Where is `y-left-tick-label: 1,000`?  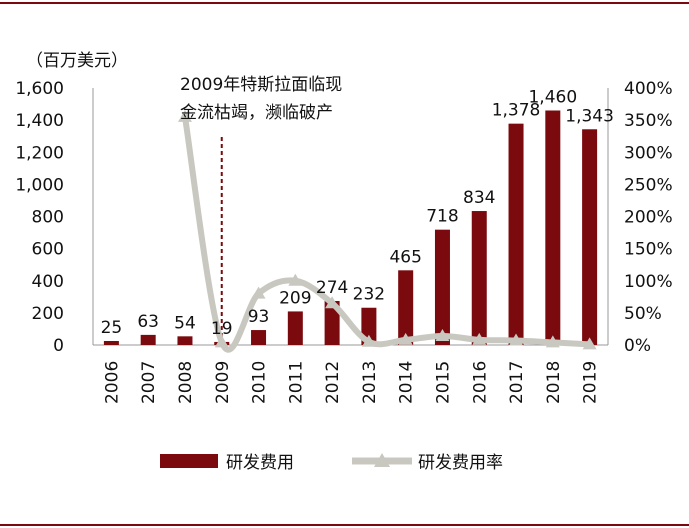 y-left-tick-label: 1,000 is located at coordinates (39, 185).